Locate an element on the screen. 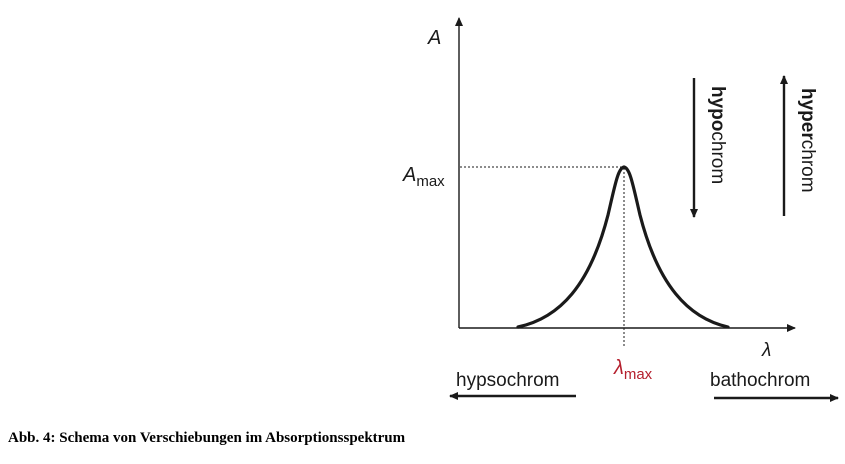 The width and height of the screenshot is (845, 464). bathochrom-label: bathochrom is located at coordinates (760, 380).